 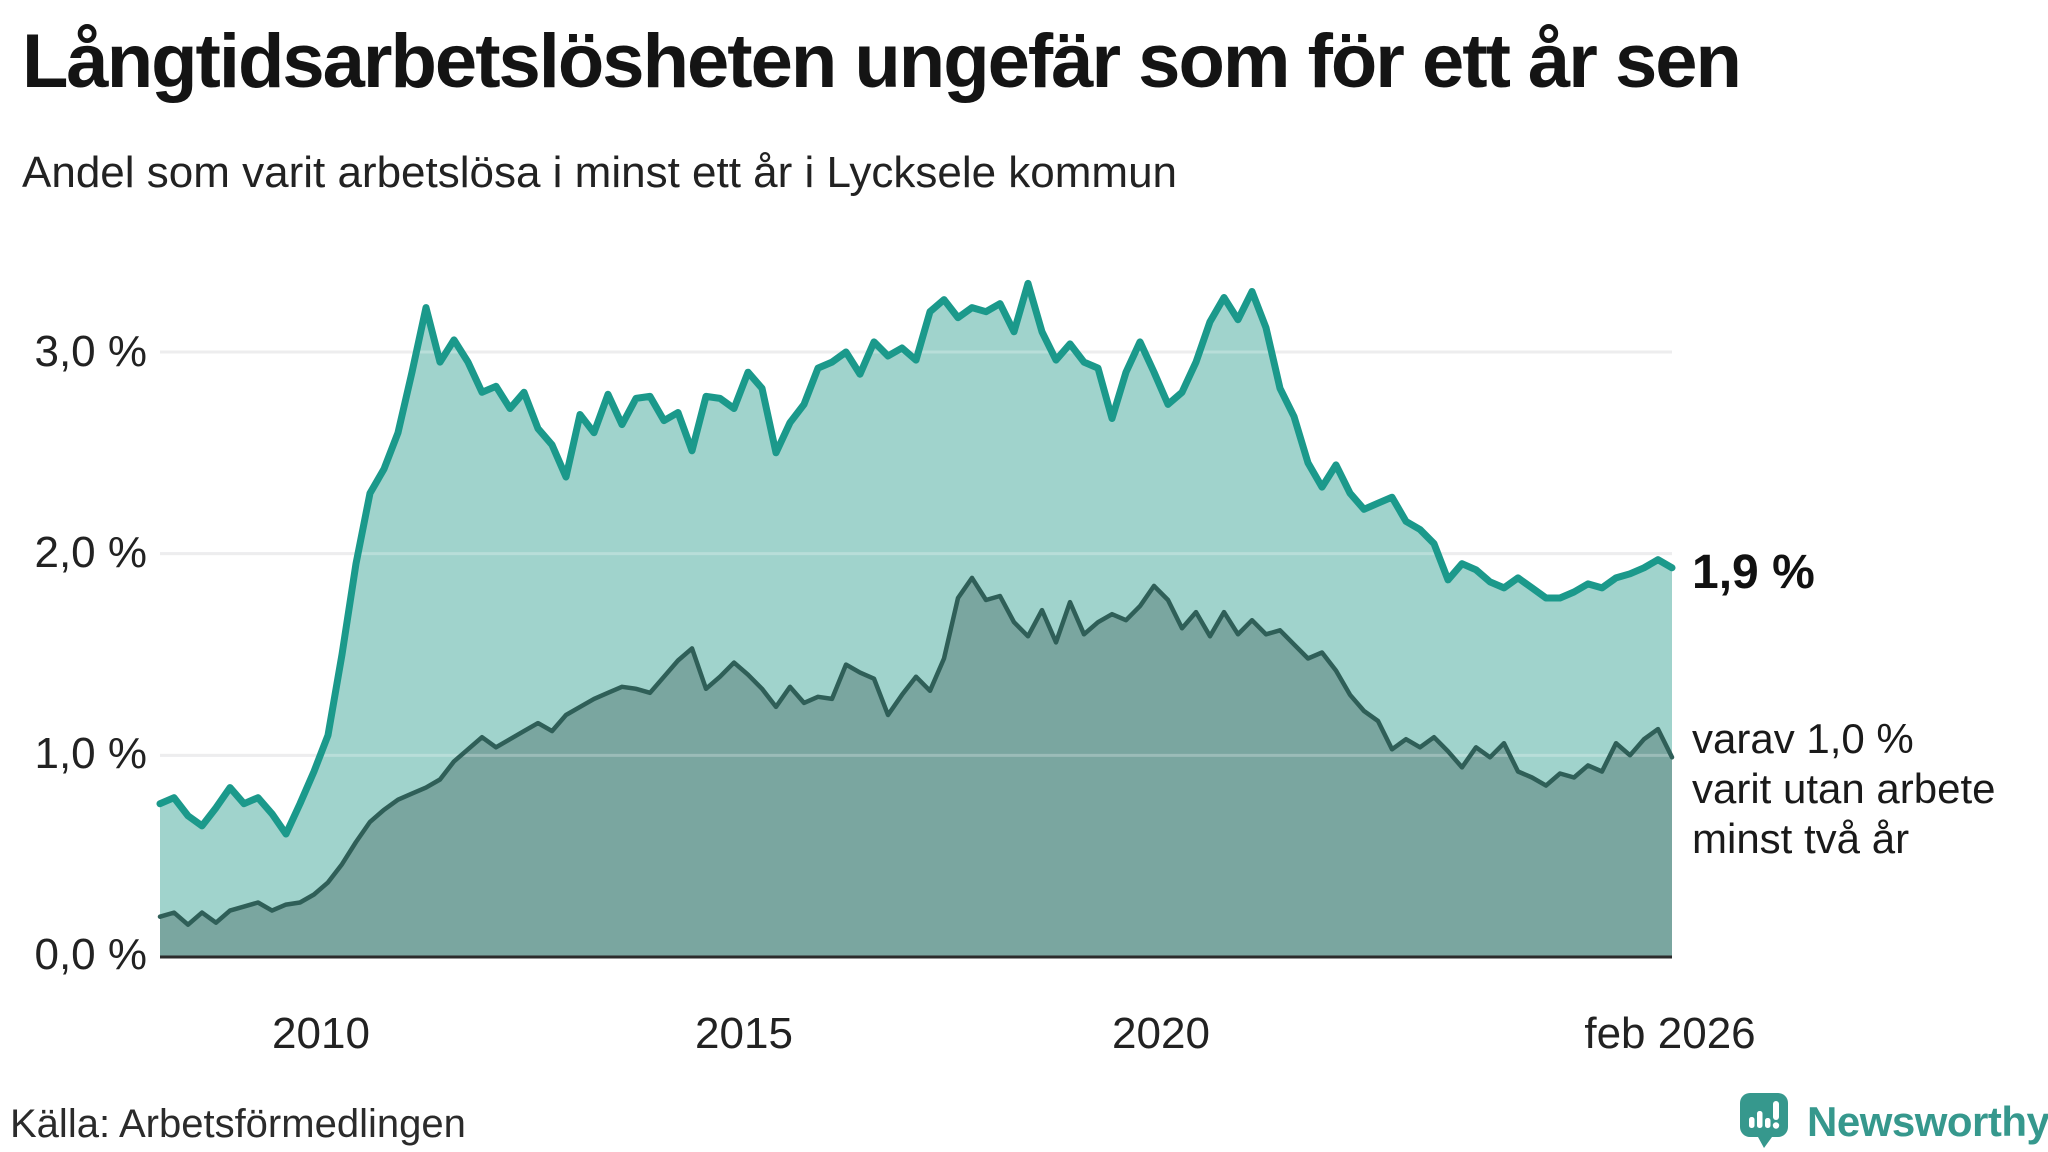 I want to click on total-series-end-value: 1,9 %, so click(x=1753, y=572).